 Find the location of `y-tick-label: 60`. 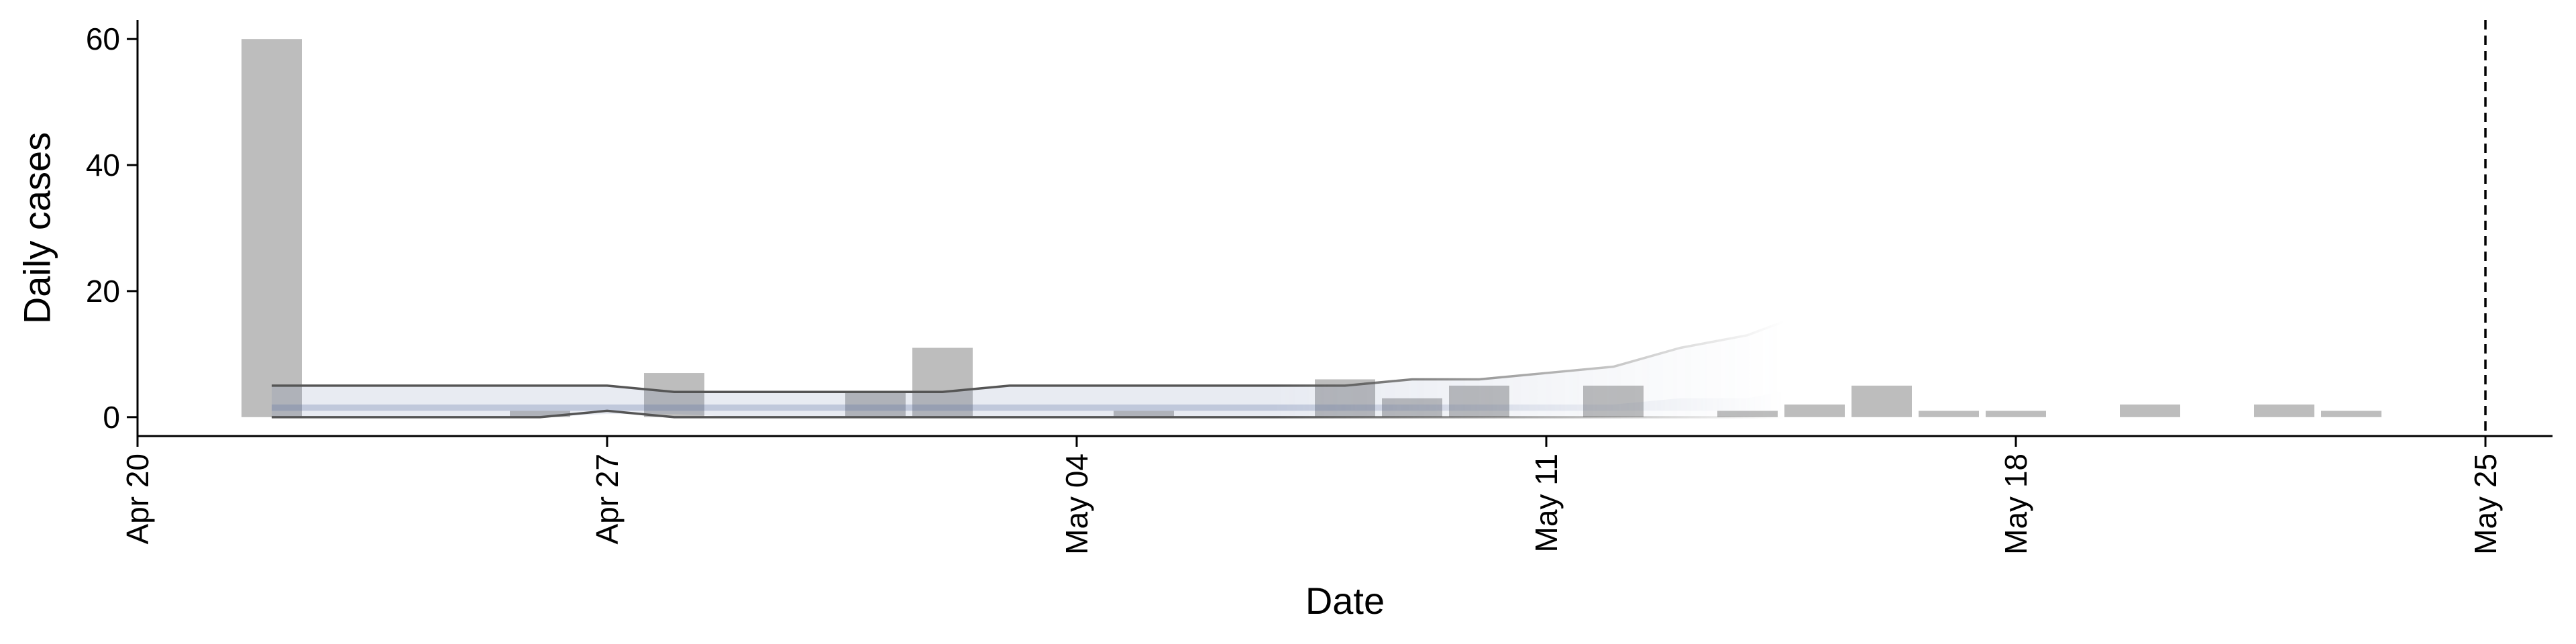

y-tick-label: 60 is located at coordinates (103, 38).